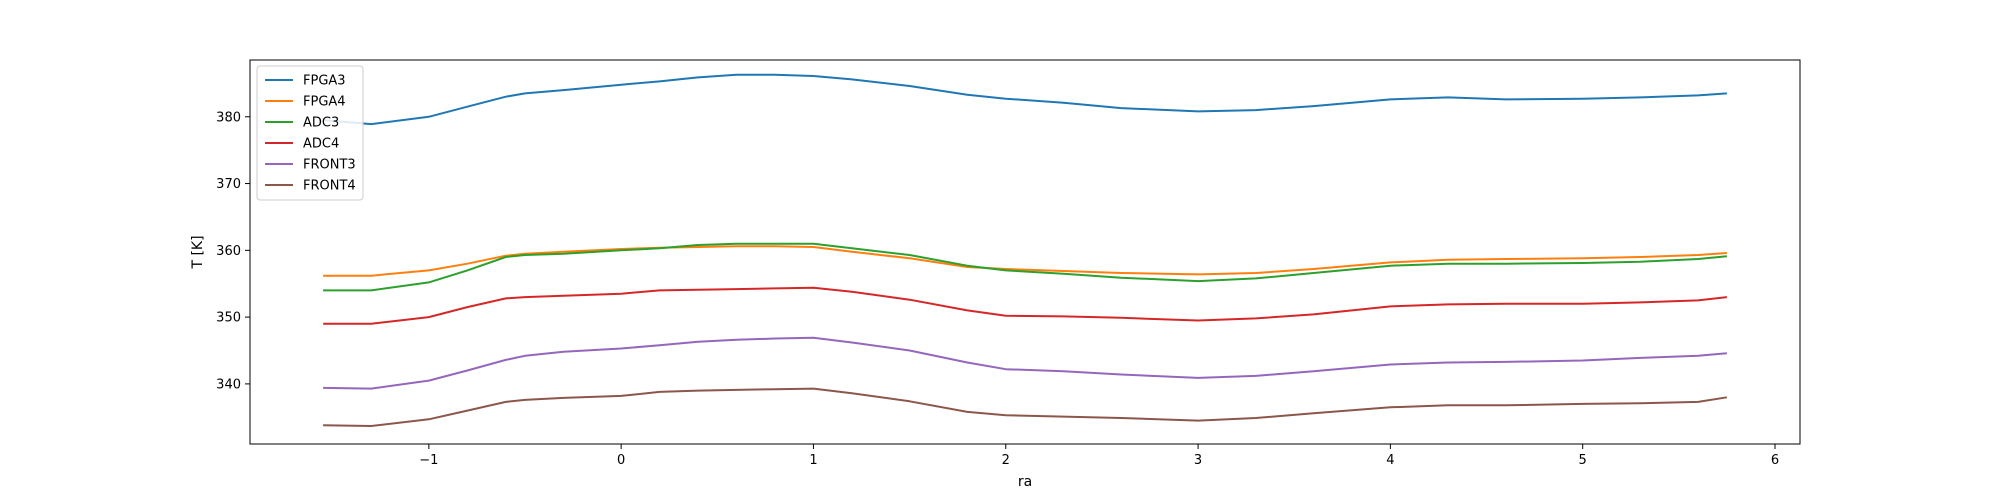  Describe the element at coordinates (198, 252) in the screenshot. I see `y-axis-label: T [K]` at that location.